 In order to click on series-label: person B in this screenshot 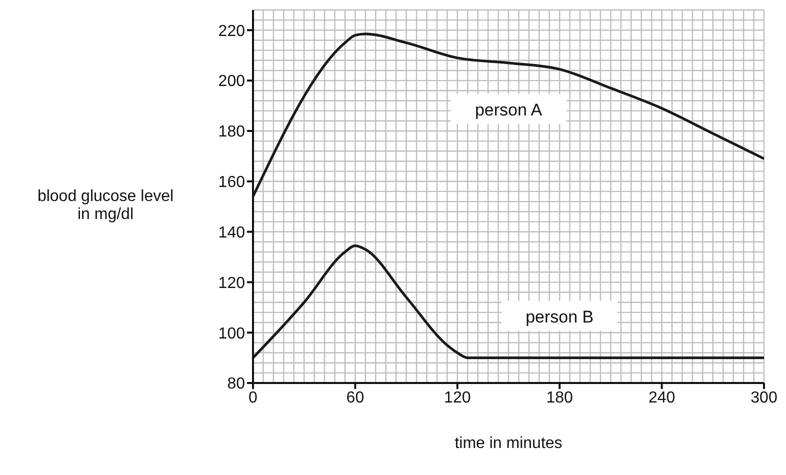, I will do `click(560, 316)`.